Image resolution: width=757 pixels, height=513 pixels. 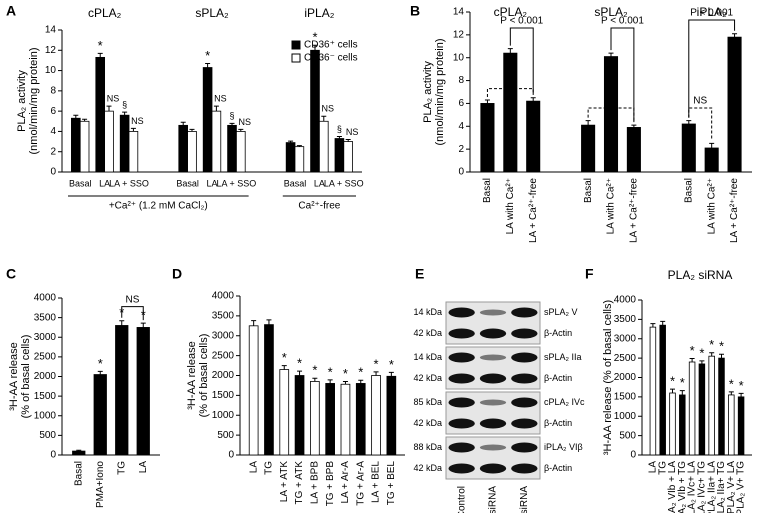 What do you see at coordinates (510, 81) in the screenshot?
I see `bracket-label: NS` at bounding box center [510, 81].